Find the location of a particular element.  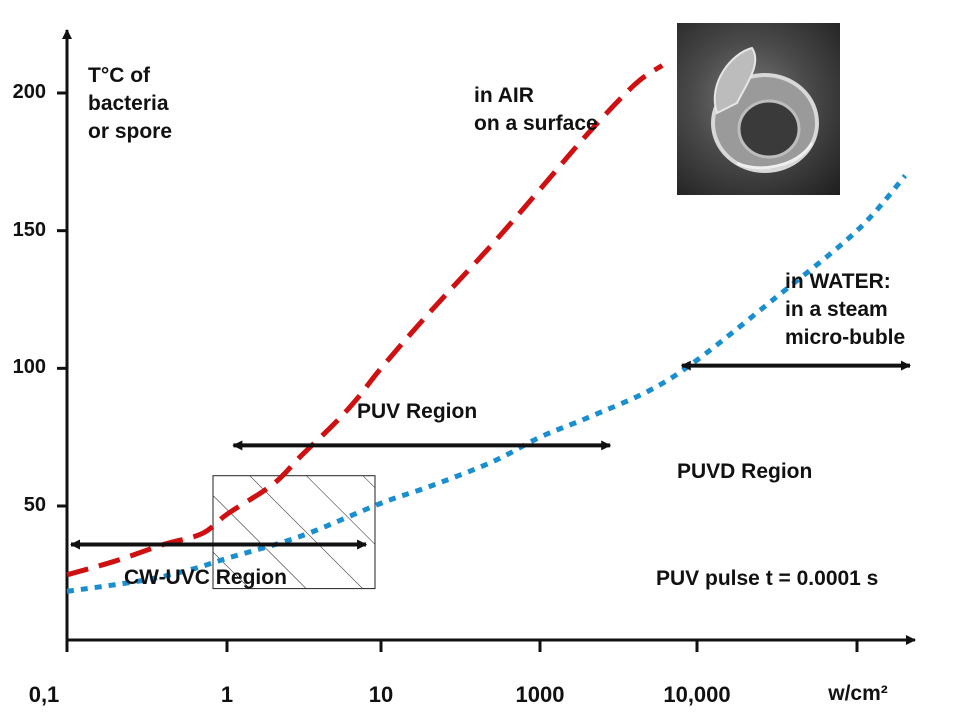

cw-uvc-region-label: CW-UVC Region is located at coordinates (205, 577).